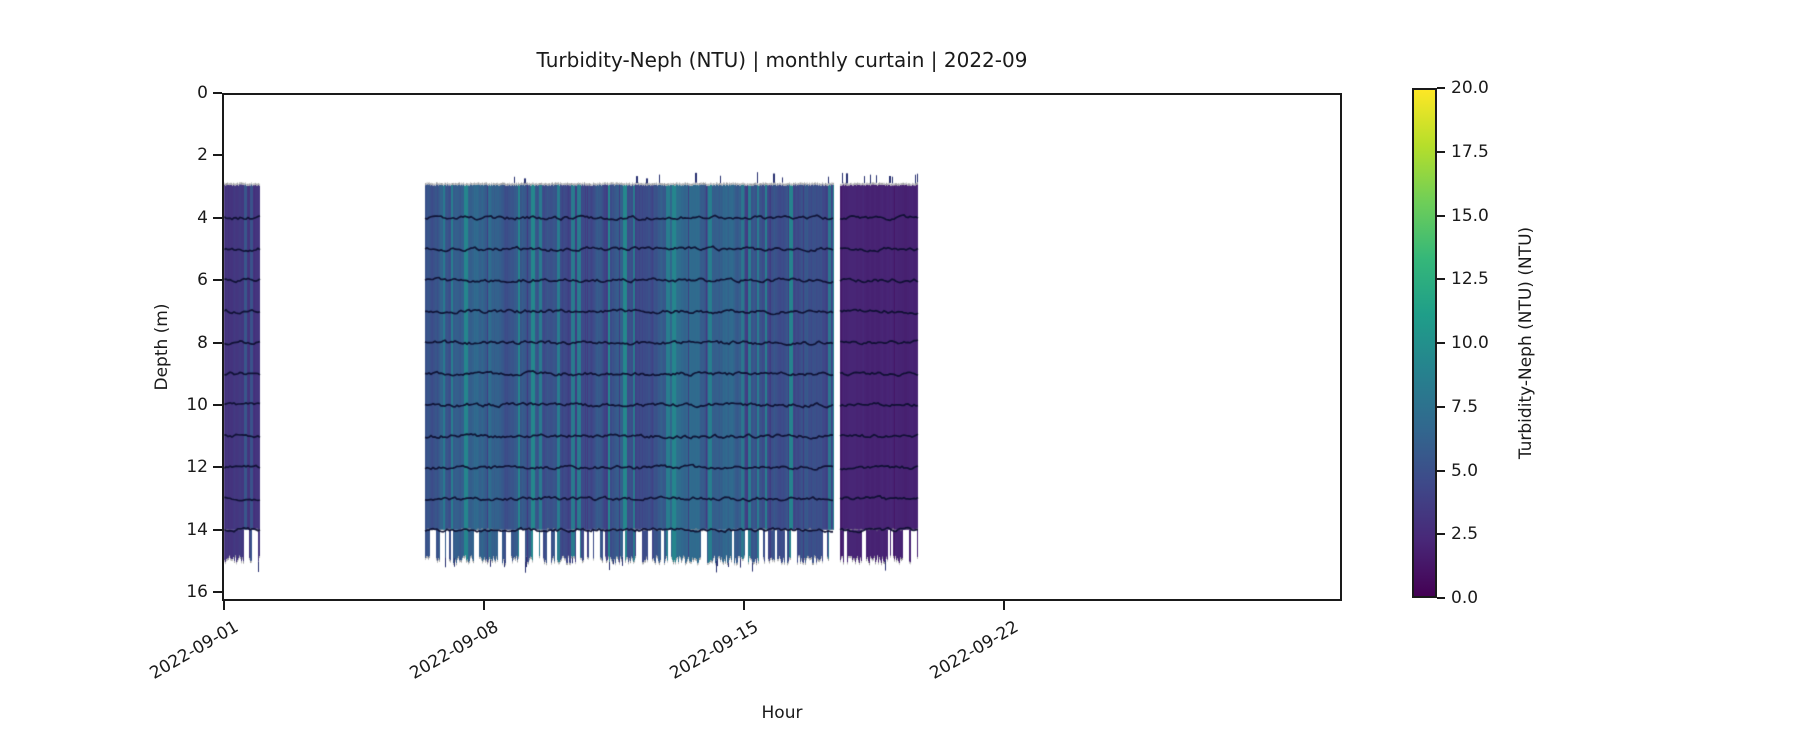 This screenshot has width=1800, height=750. Describe the element at coordinates (1470, 88) in the screenshot. I see `colorbar-tick-label: 20.0` at that location.